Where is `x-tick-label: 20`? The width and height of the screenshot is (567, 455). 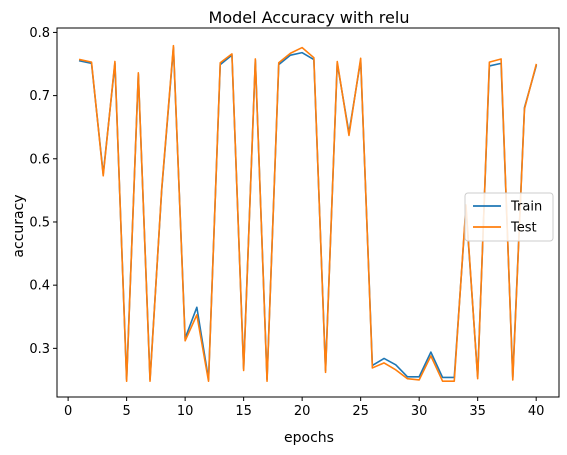 x-tick-label: 20 is located at coordinates (302, 411).